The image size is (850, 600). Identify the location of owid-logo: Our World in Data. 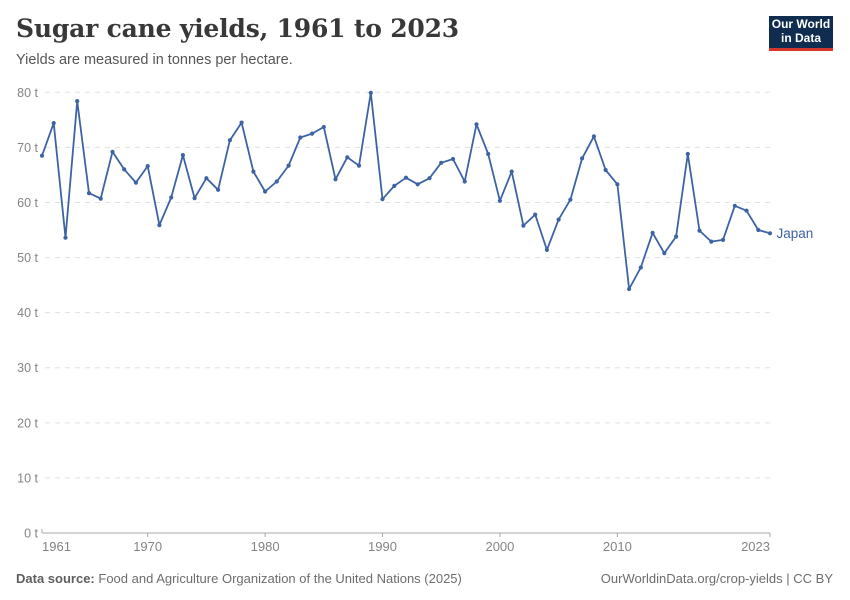
(801, 33).